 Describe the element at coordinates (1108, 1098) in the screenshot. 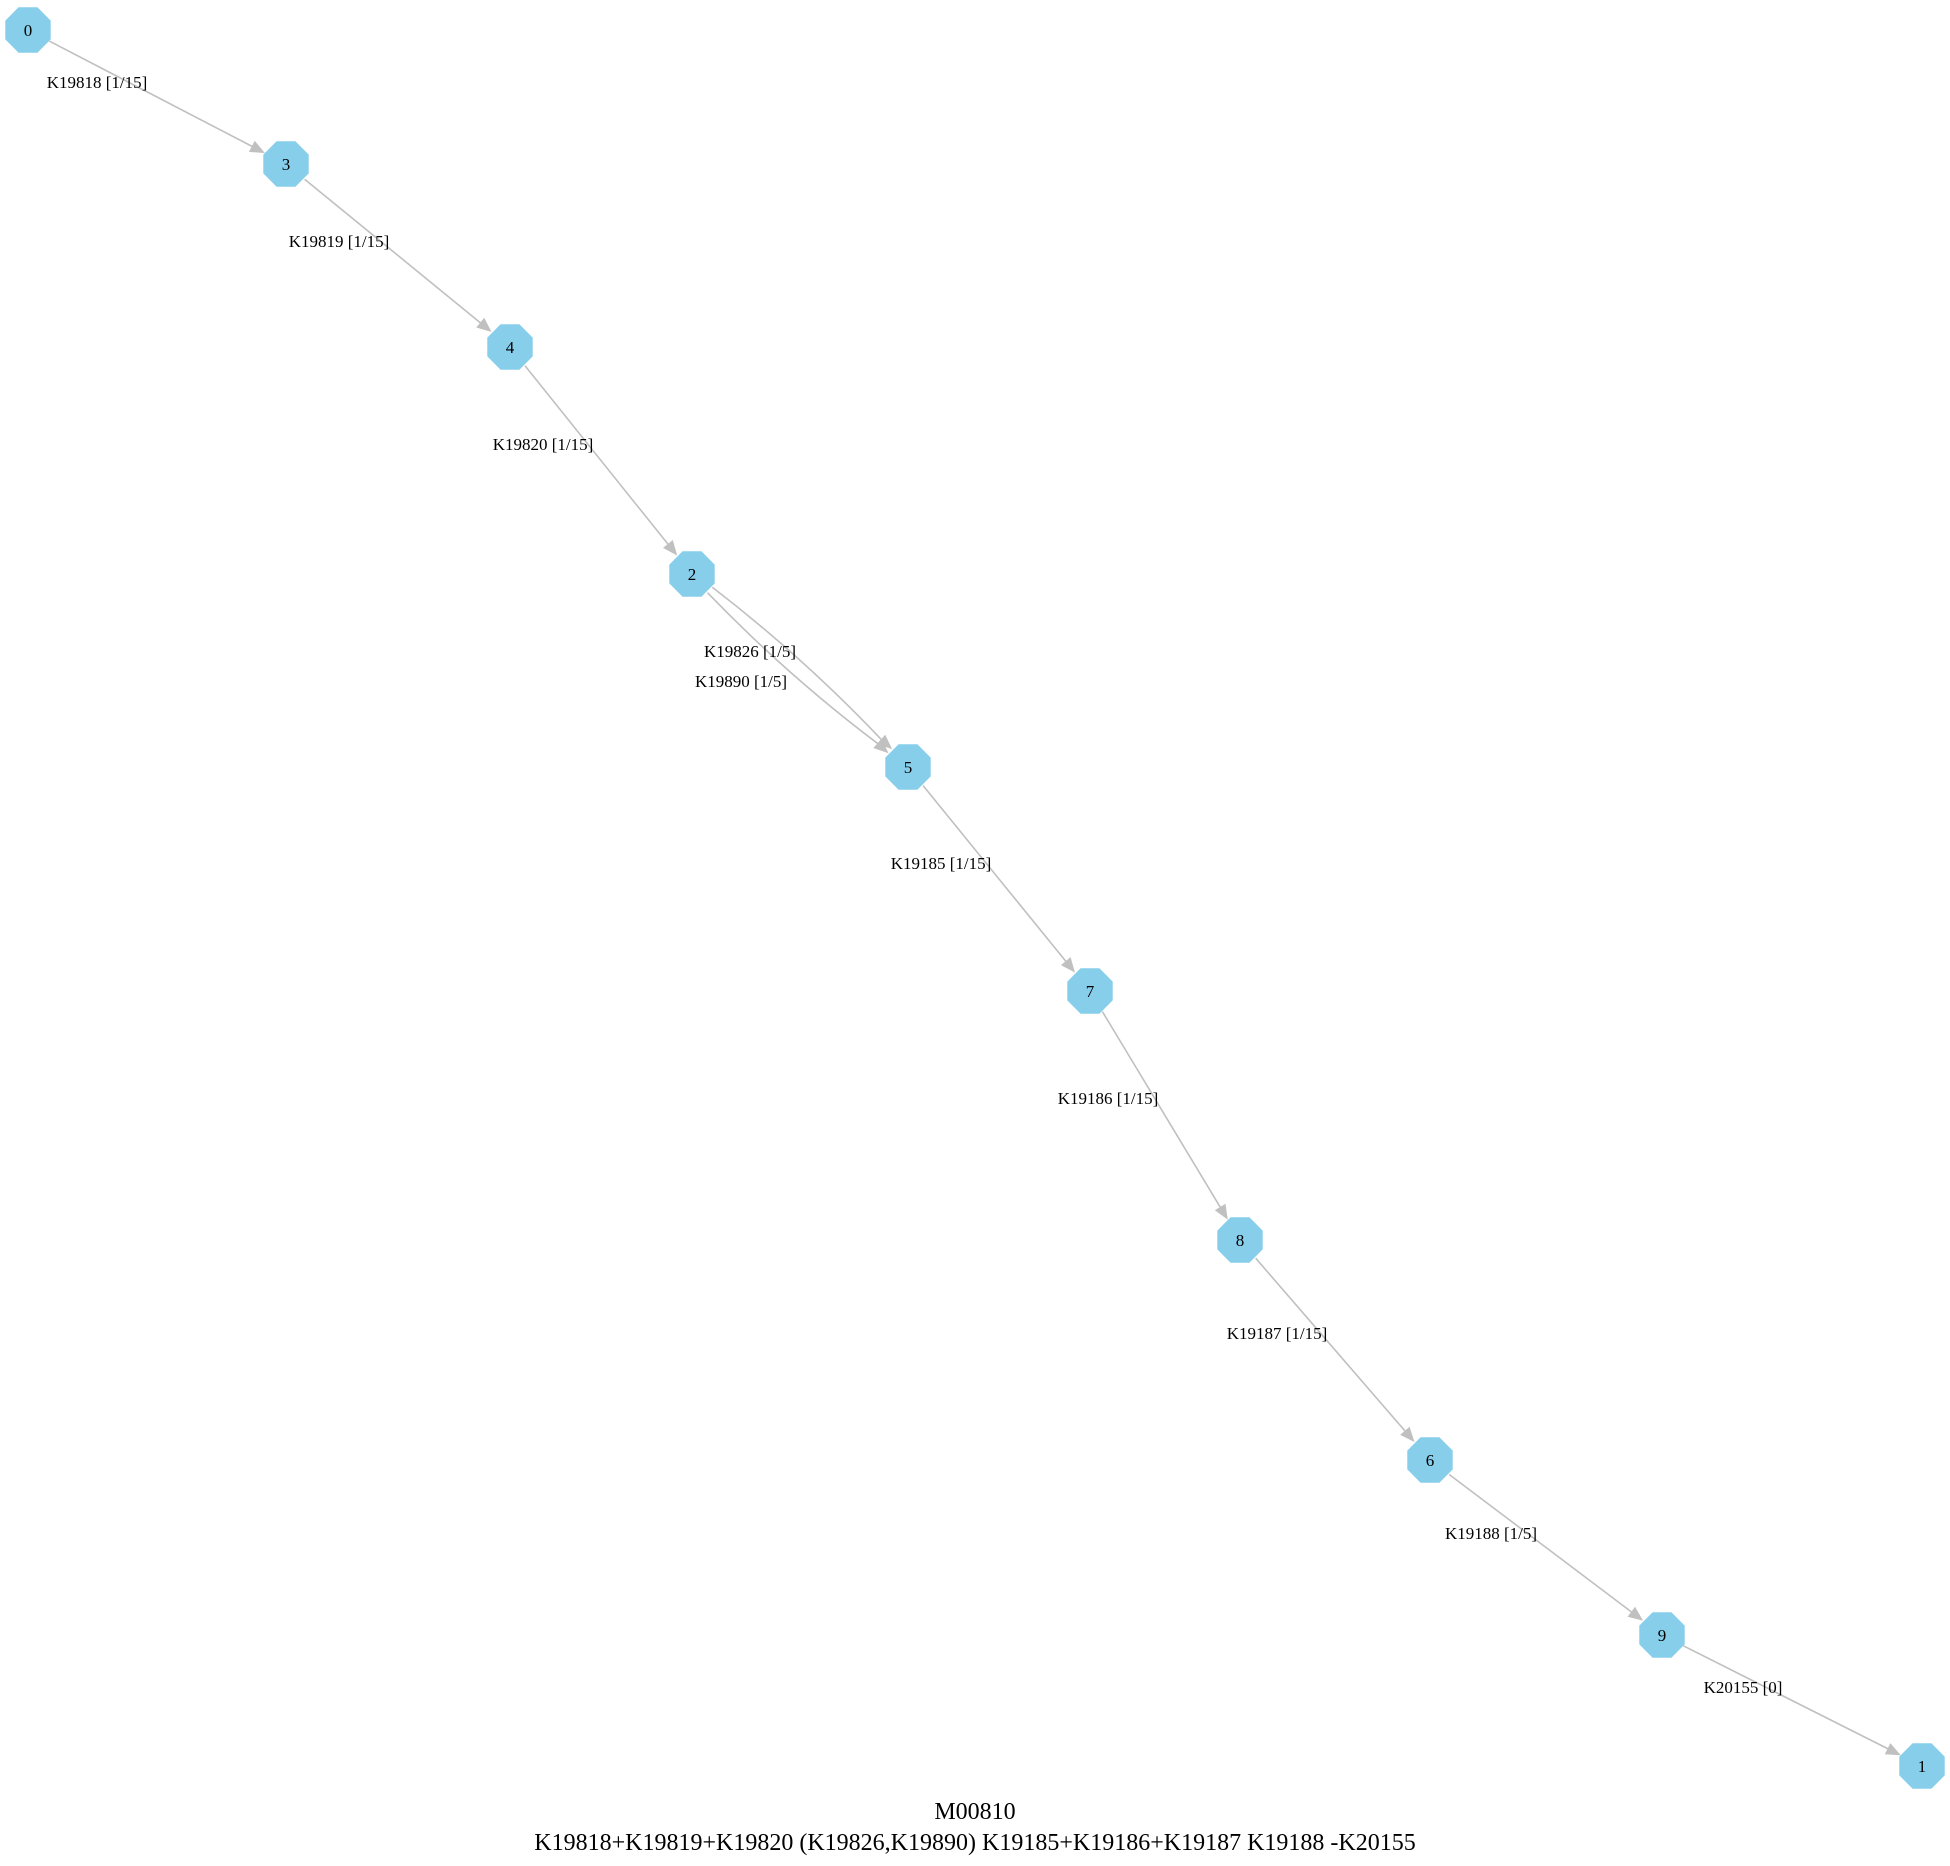

I see `edge-label: K19186 [1/15]` at that location.